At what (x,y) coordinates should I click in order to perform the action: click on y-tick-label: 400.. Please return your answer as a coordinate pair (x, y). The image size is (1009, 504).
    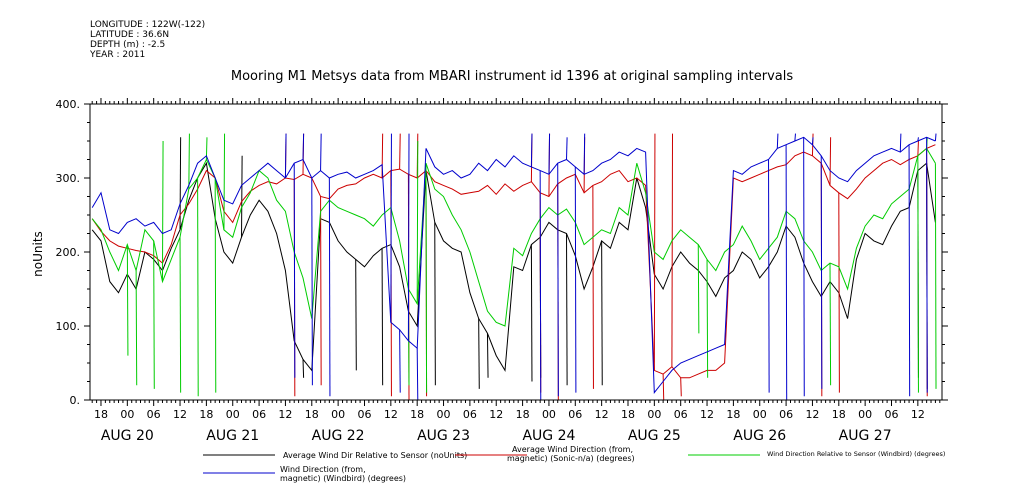
    Looking at the image, I should click on (68, 104).